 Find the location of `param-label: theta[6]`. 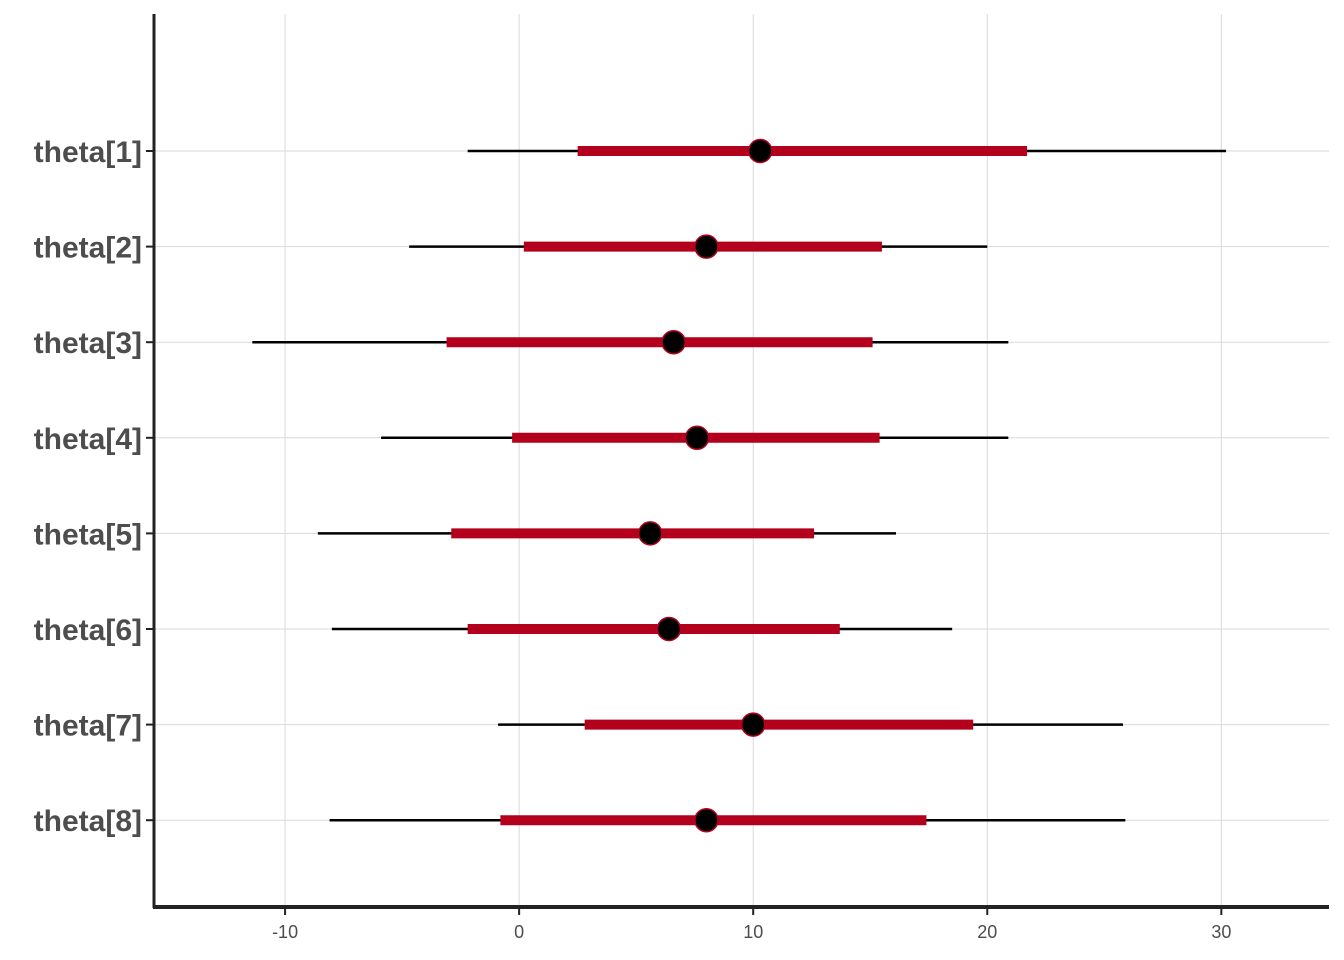

param-label: theta[6] is located at coordinates (88, 630).